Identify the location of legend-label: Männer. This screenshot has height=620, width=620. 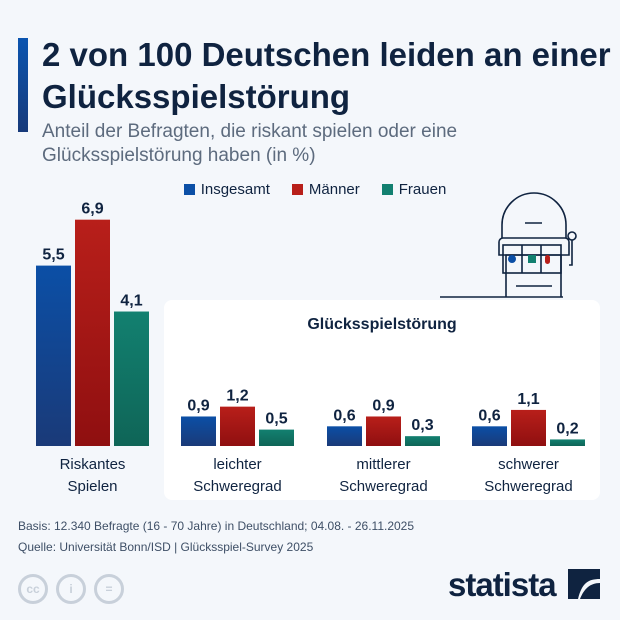
(334, 189).